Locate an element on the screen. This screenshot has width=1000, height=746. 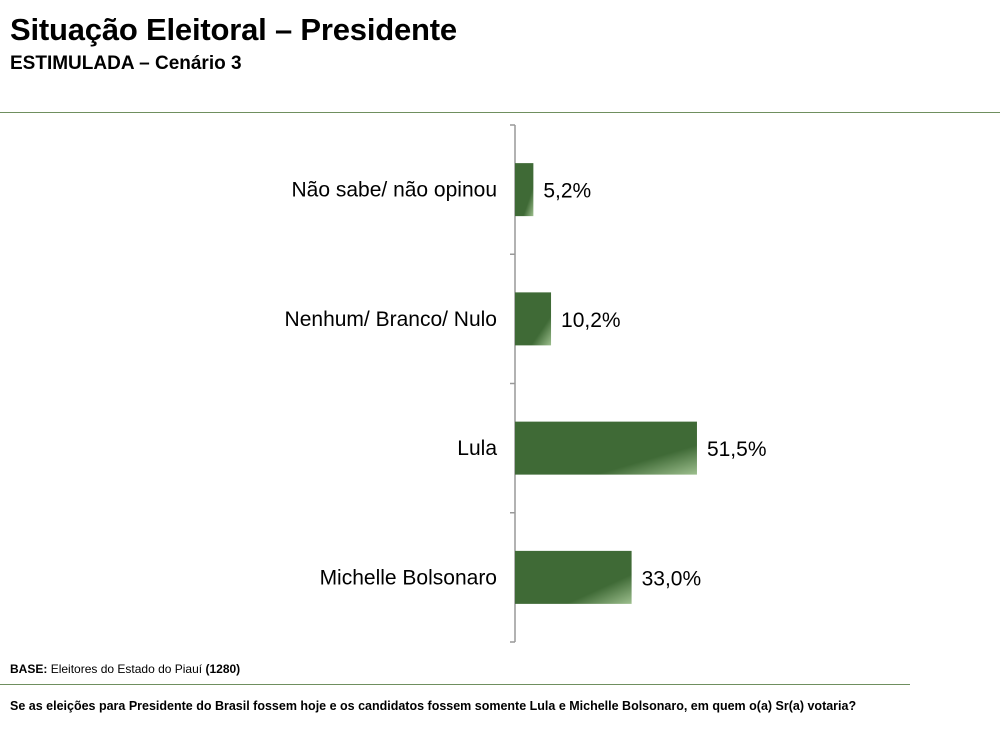
page-subtitle: ESTIMULADA – Cenário 3 is located at coordinates (126, 63).